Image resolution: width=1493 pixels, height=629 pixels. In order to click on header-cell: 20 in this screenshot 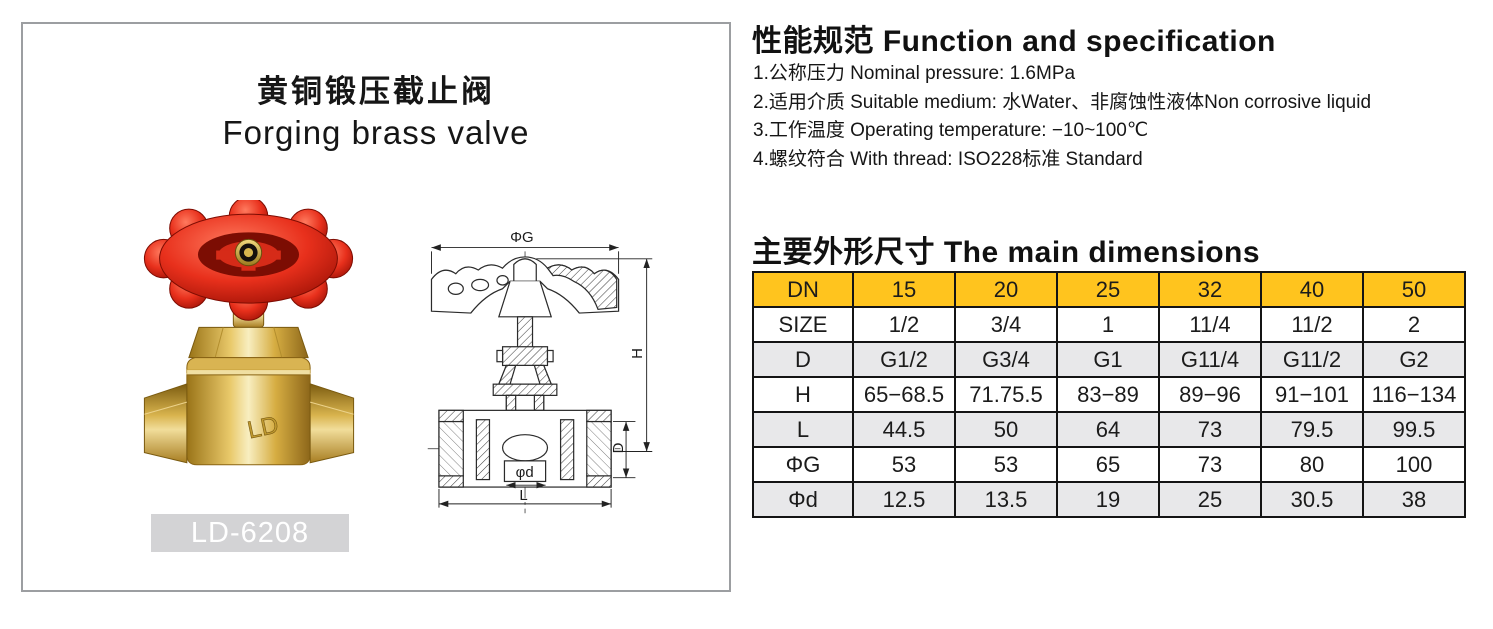, I will do `click(1006, 289)`.